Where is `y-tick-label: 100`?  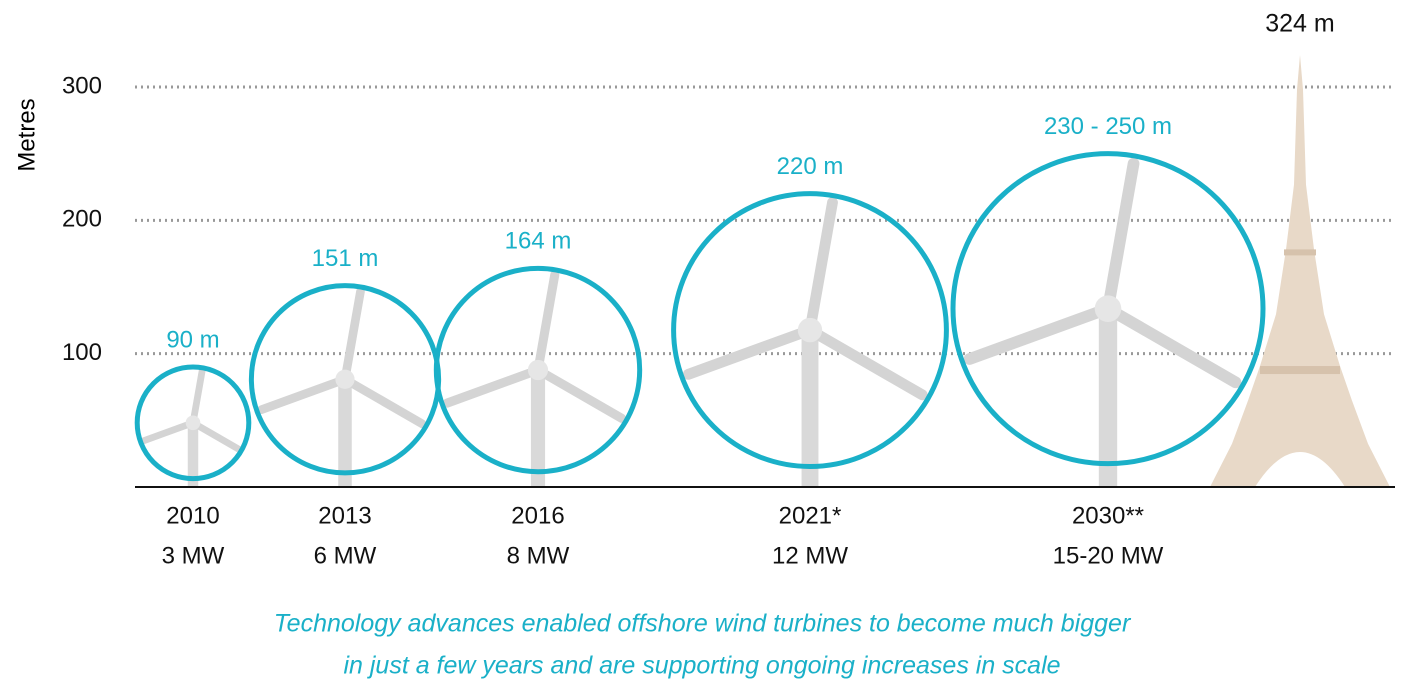 y-tick-label: 100 is located at coordinates (82, 352).